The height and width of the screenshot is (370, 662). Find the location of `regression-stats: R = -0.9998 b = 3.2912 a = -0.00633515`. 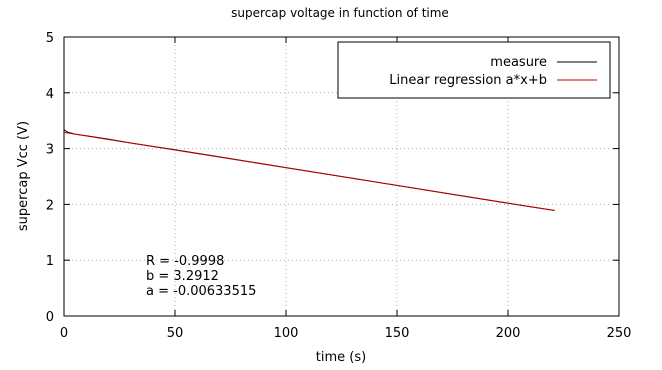

regression-stats: R = -0.9998 b = 3.2912 a = -0.00633515 is located at coordinates (201, 276).